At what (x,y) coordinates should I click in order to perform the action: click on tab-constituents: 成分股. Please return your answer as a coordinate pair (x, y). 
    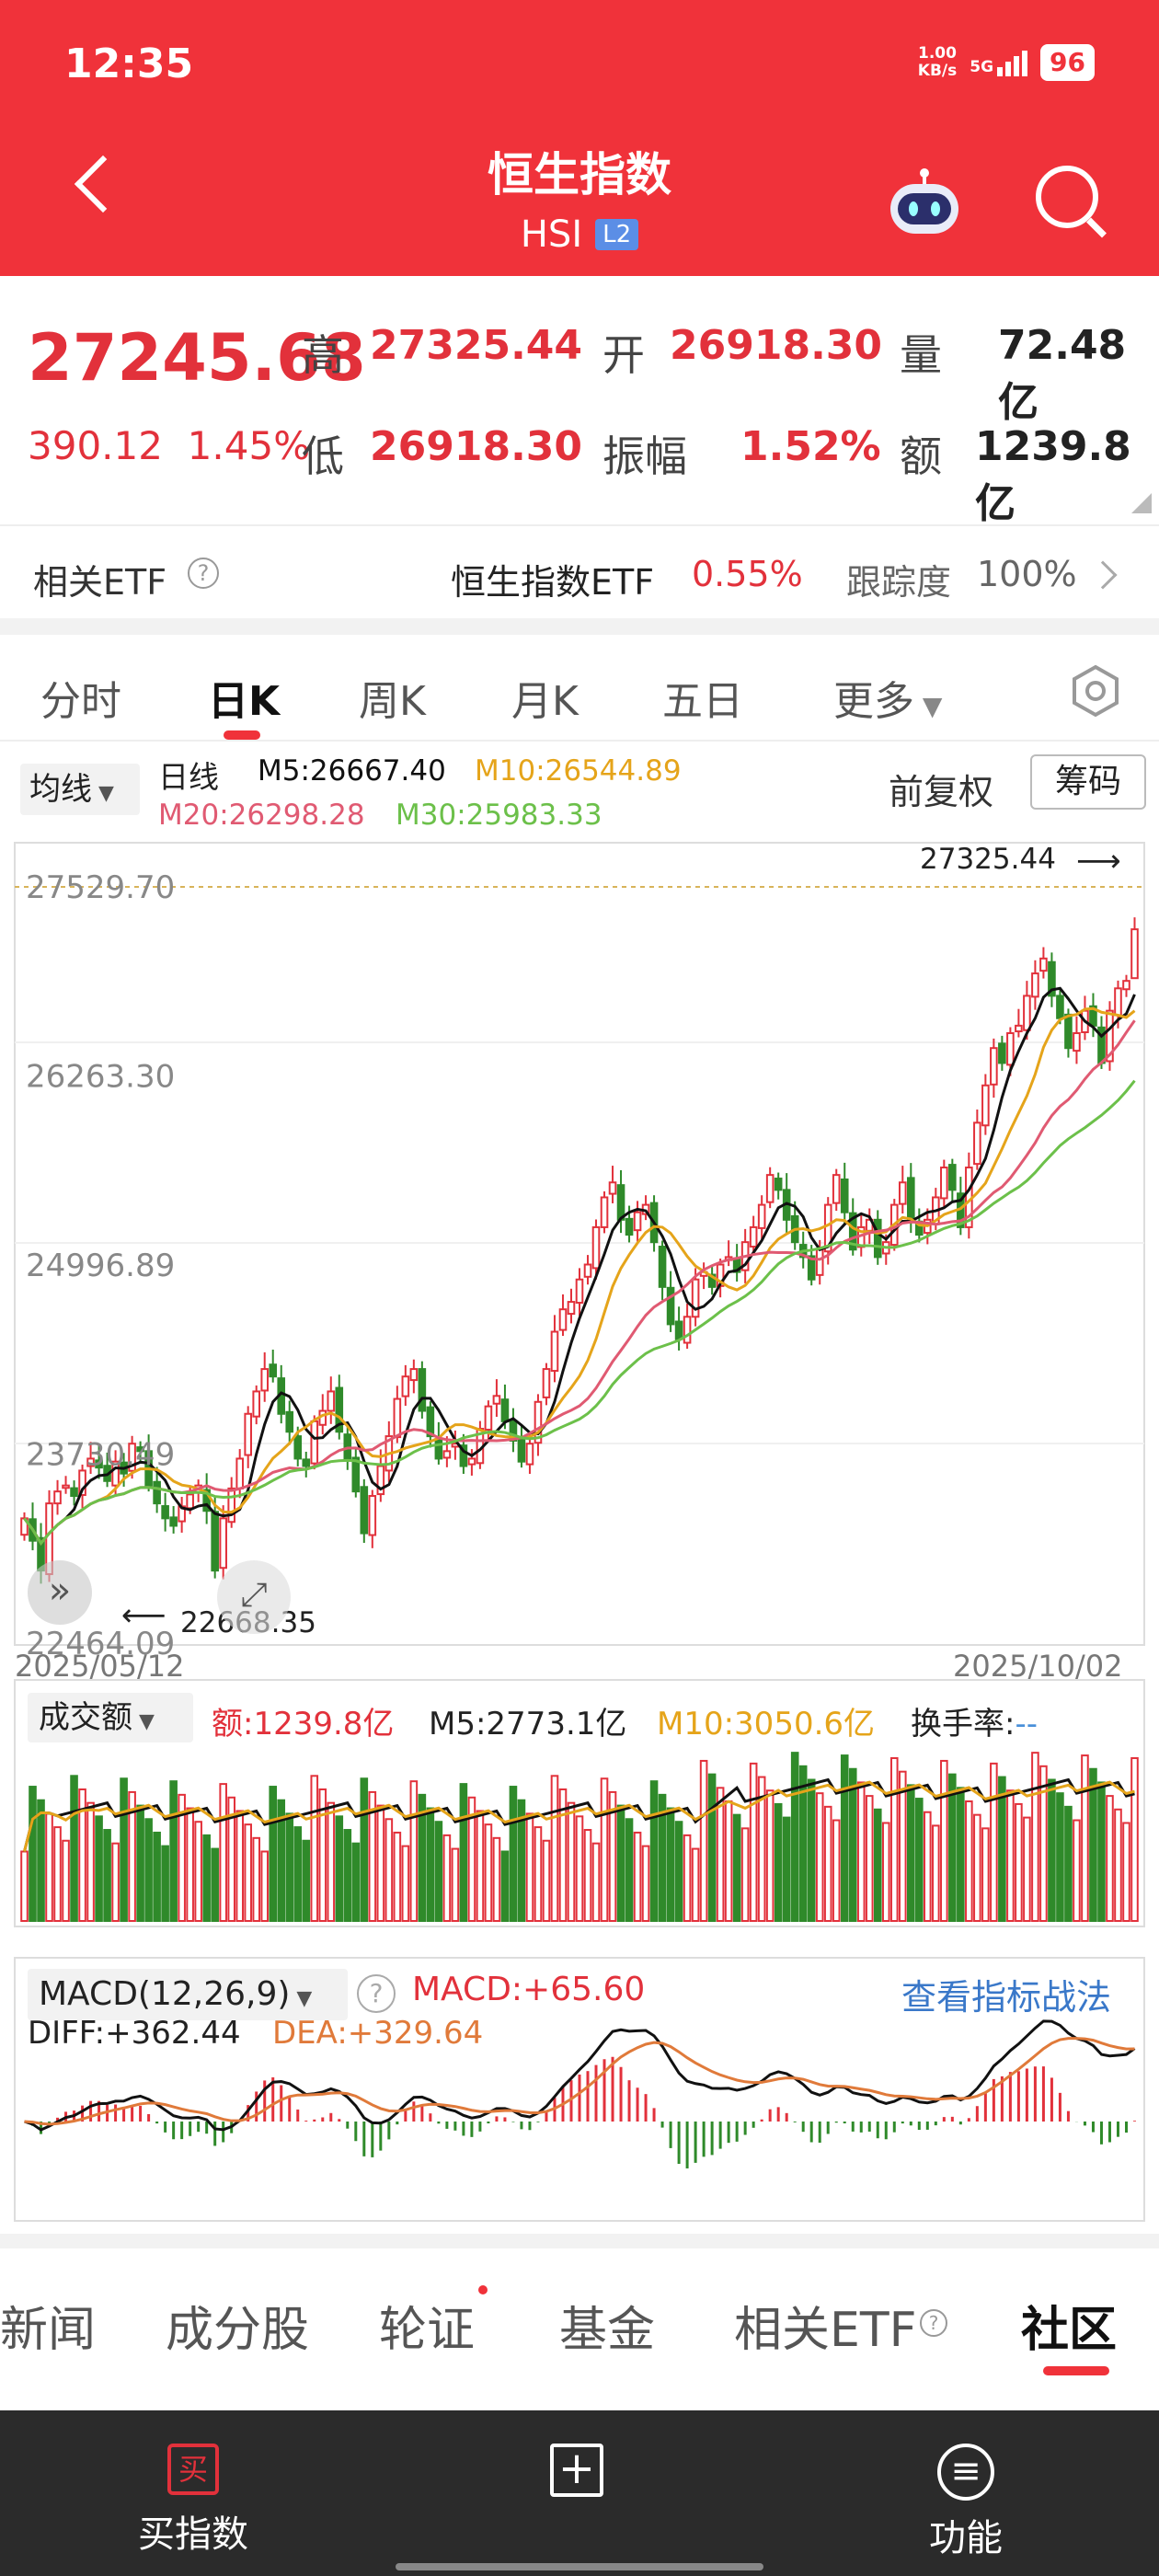
    Looking at the image, I should click on (238, 2330).